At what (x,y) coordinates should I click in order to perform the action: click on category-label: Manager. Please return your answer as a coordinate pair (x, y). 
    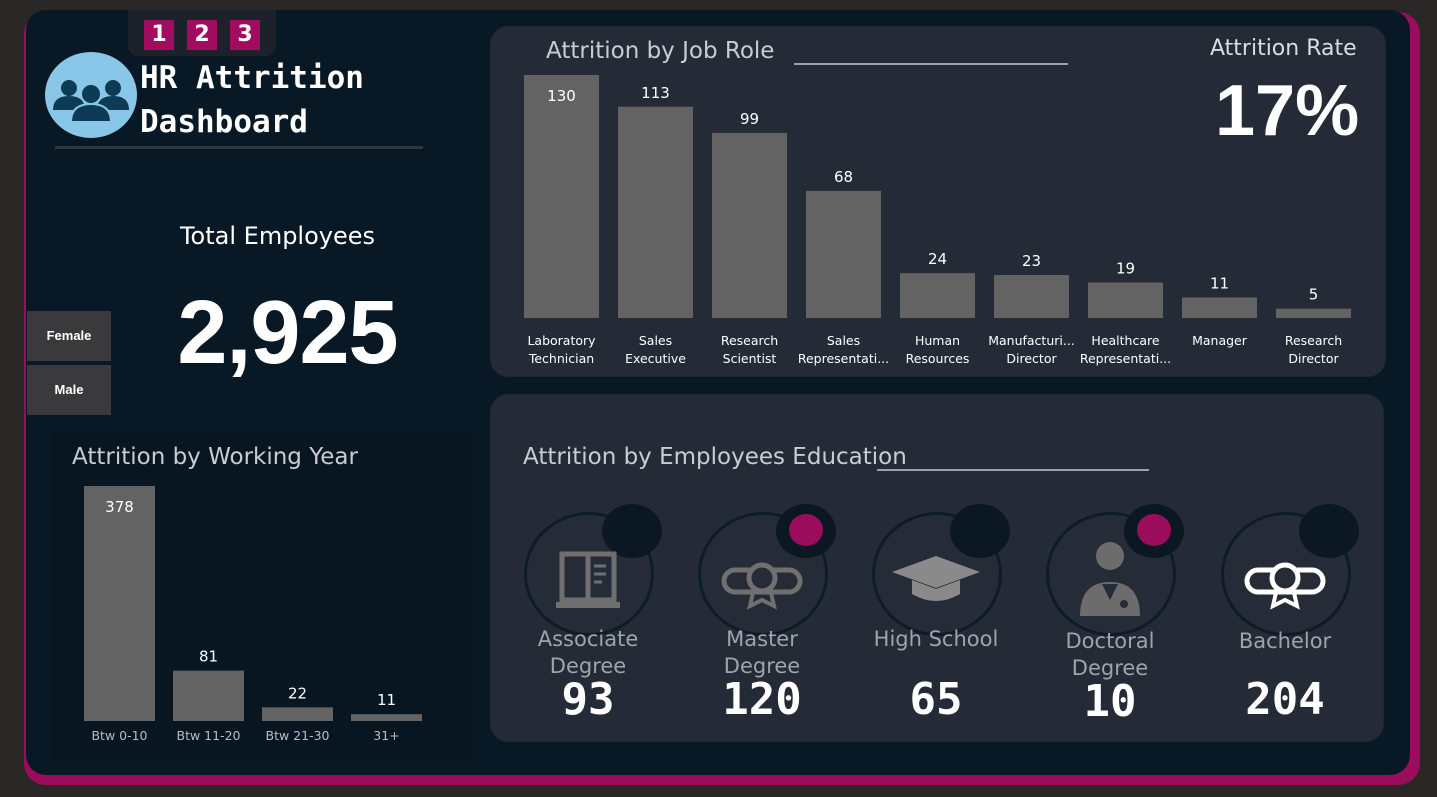
    Looking at the image, I should click on (1220, 340).